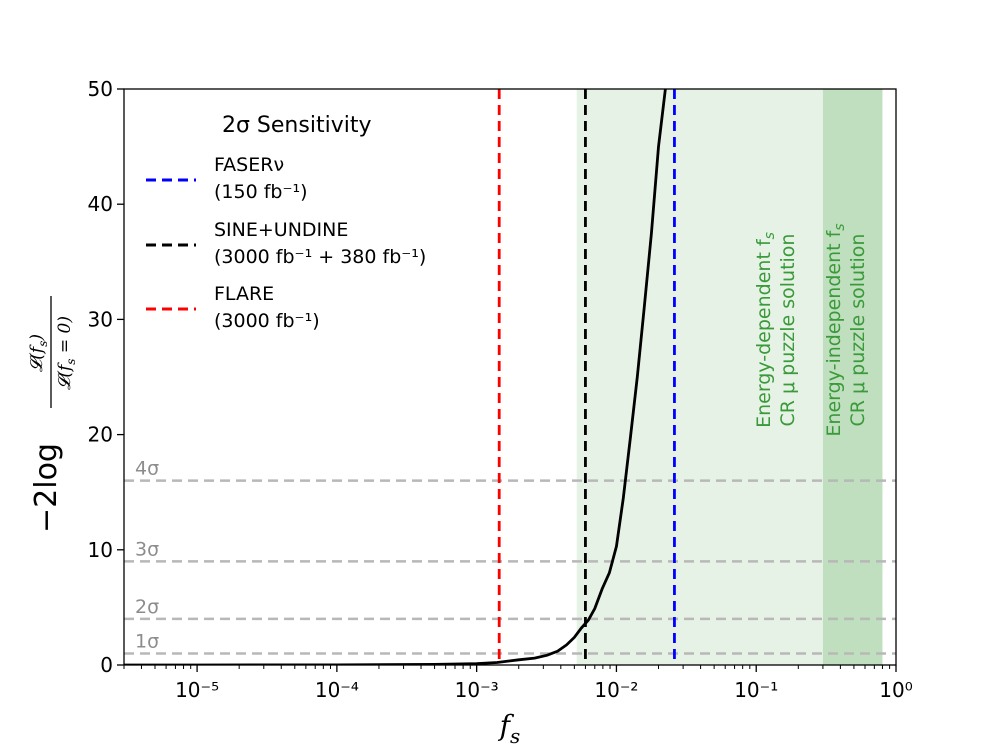 Image resolution: width=996 pixels, height=747 pixels. What do you see at coordinates (106, 665) in the screenshot?
I see `y-tick-label-0: 0` at bounding box center [106, 665].